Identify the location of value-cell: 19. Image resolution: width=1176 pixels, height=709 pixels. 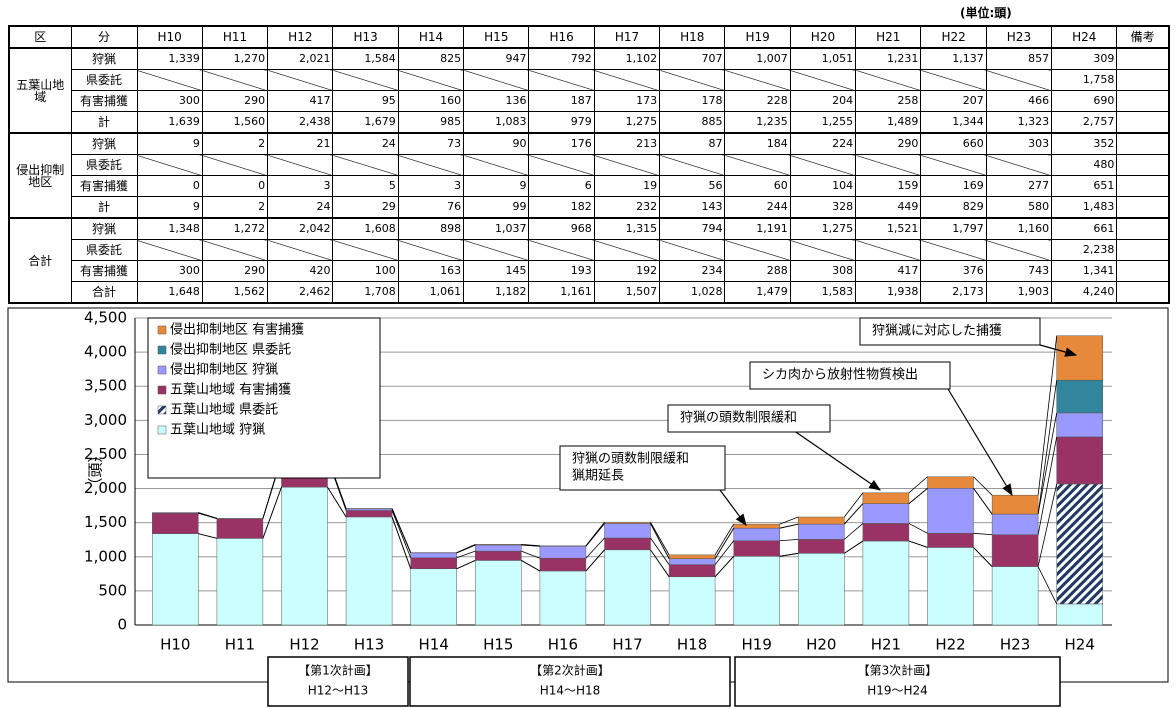
(627, 186).